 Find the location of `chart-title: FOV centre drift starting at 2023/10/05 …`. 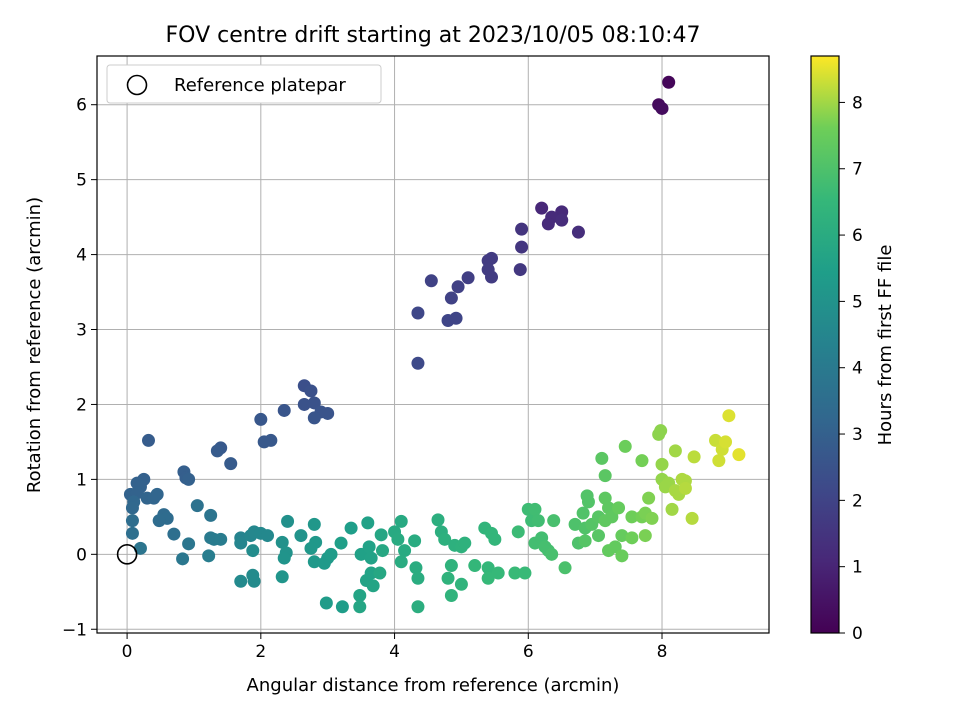

chart-title: FOV centre drift starting at 2023/10/05 … is located at coordinates (433, 35).